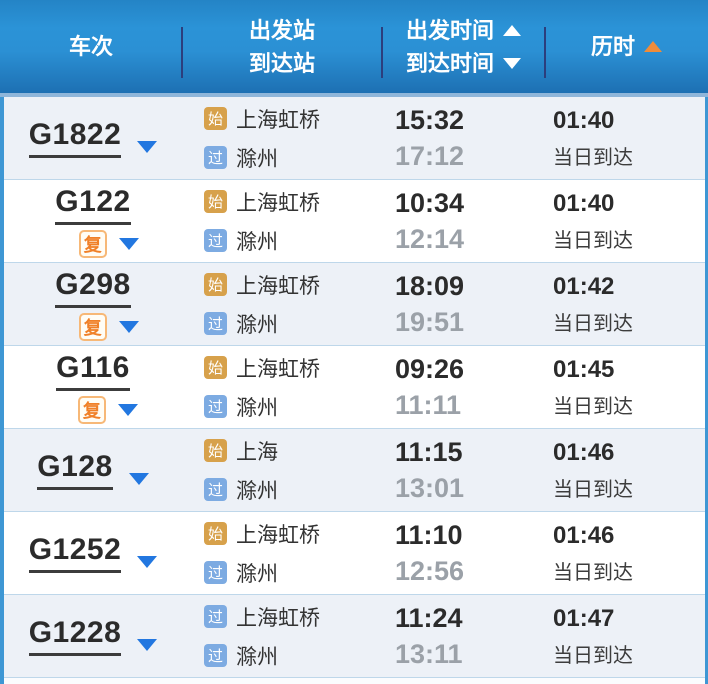  What do you see at coordinates (625, 636) in the screenshot?
I see `duration-cell: 01:47 当日到达` at bounding box center [625, 636].